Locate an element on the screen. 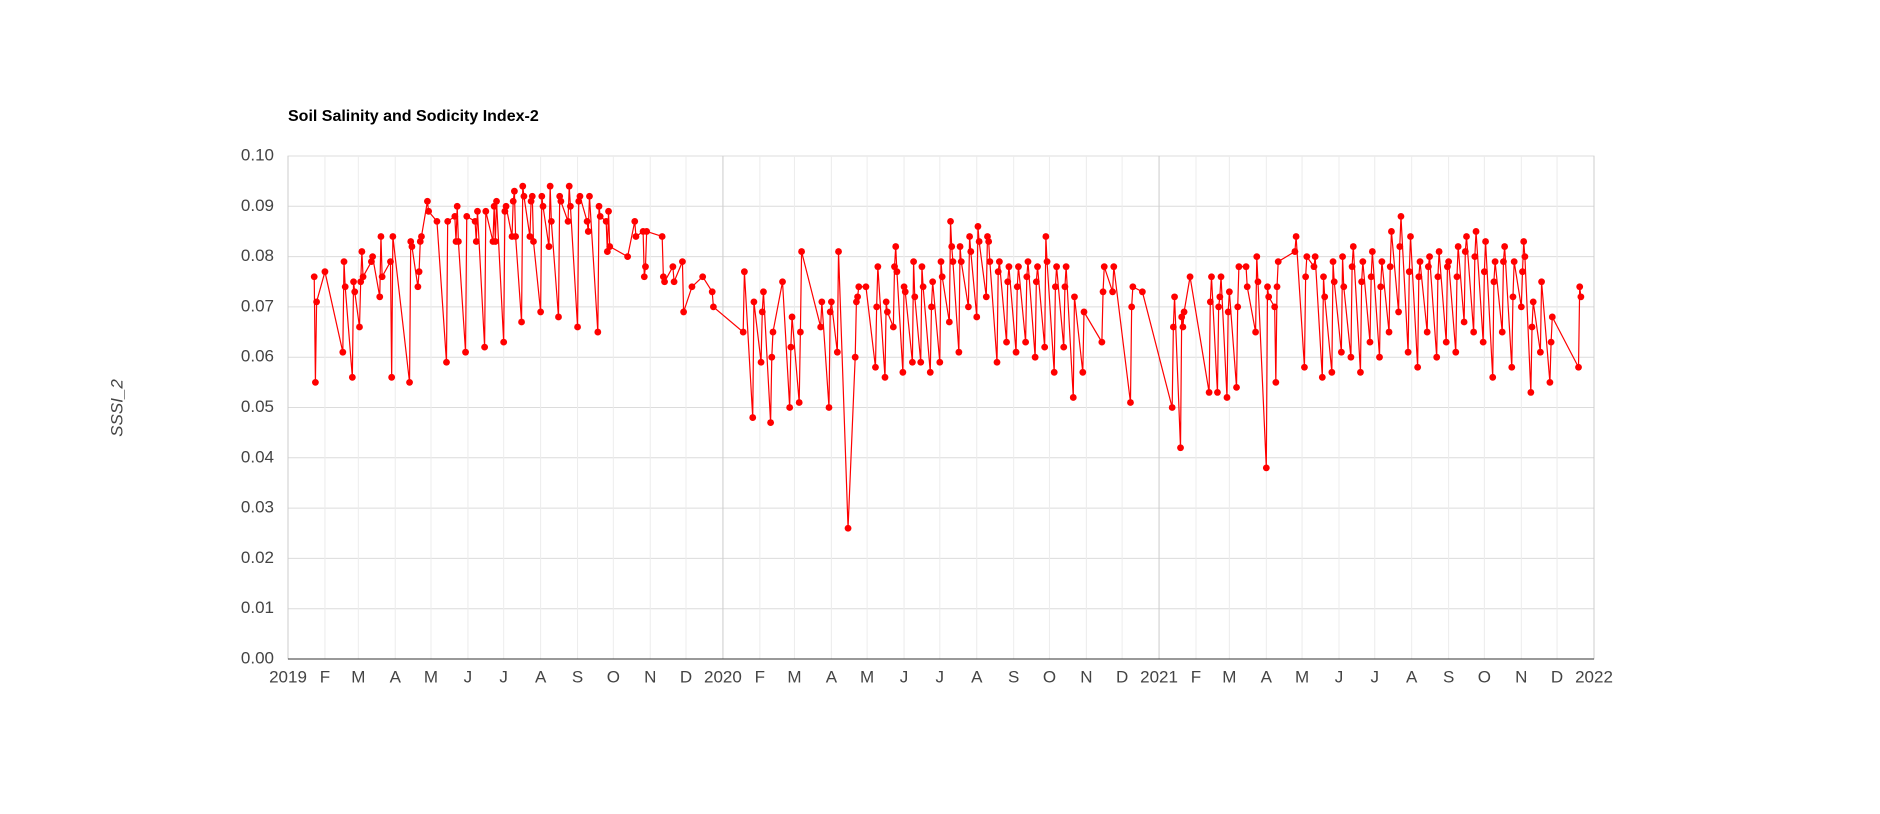 Image resolution: width=1880 pixels, height=814 pixels. y-tick-label: 0.09 is located at coordinates (257, 205).